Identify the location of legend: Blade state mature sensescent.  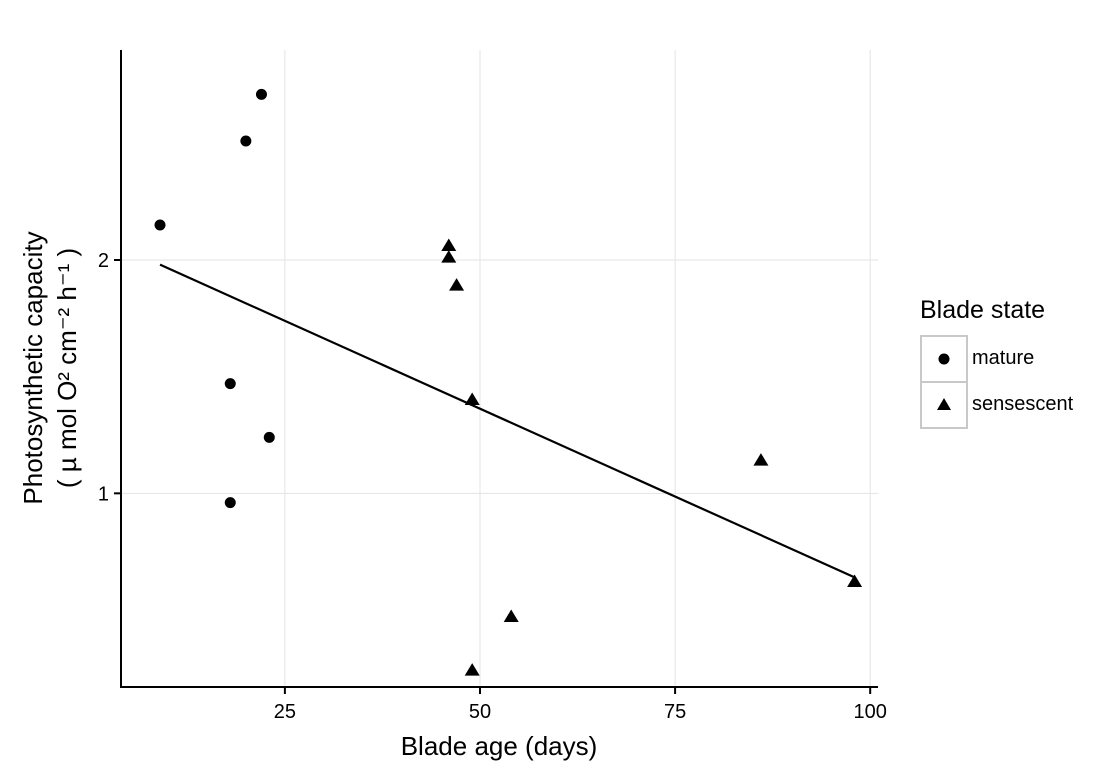
(1007, 362).